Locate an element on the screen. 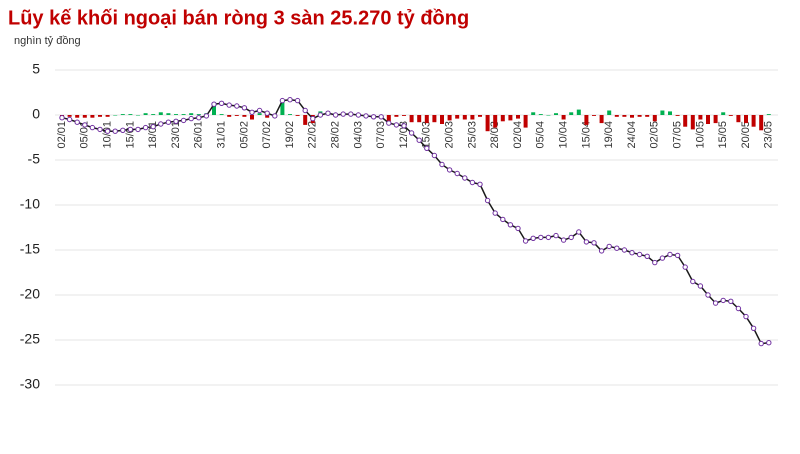 This screenshot has height=454, width=800. x-tick-label: 02/04 is located at coordinates (518, 135).